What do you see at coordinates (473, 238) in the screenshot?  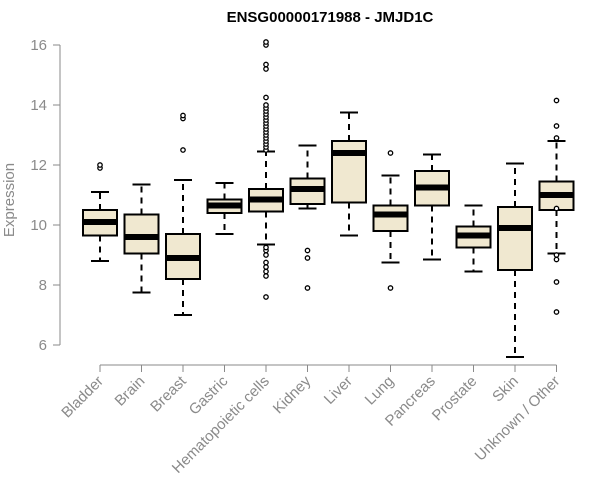 I see `box-prostate` at bounding box center [473, 238].